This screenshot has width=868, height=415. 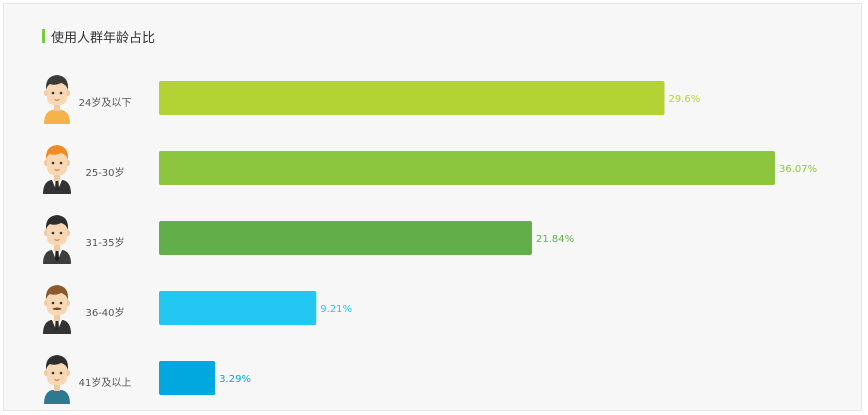 I want to click on mustache-man-suit-icon, so click(x=57, y=309).